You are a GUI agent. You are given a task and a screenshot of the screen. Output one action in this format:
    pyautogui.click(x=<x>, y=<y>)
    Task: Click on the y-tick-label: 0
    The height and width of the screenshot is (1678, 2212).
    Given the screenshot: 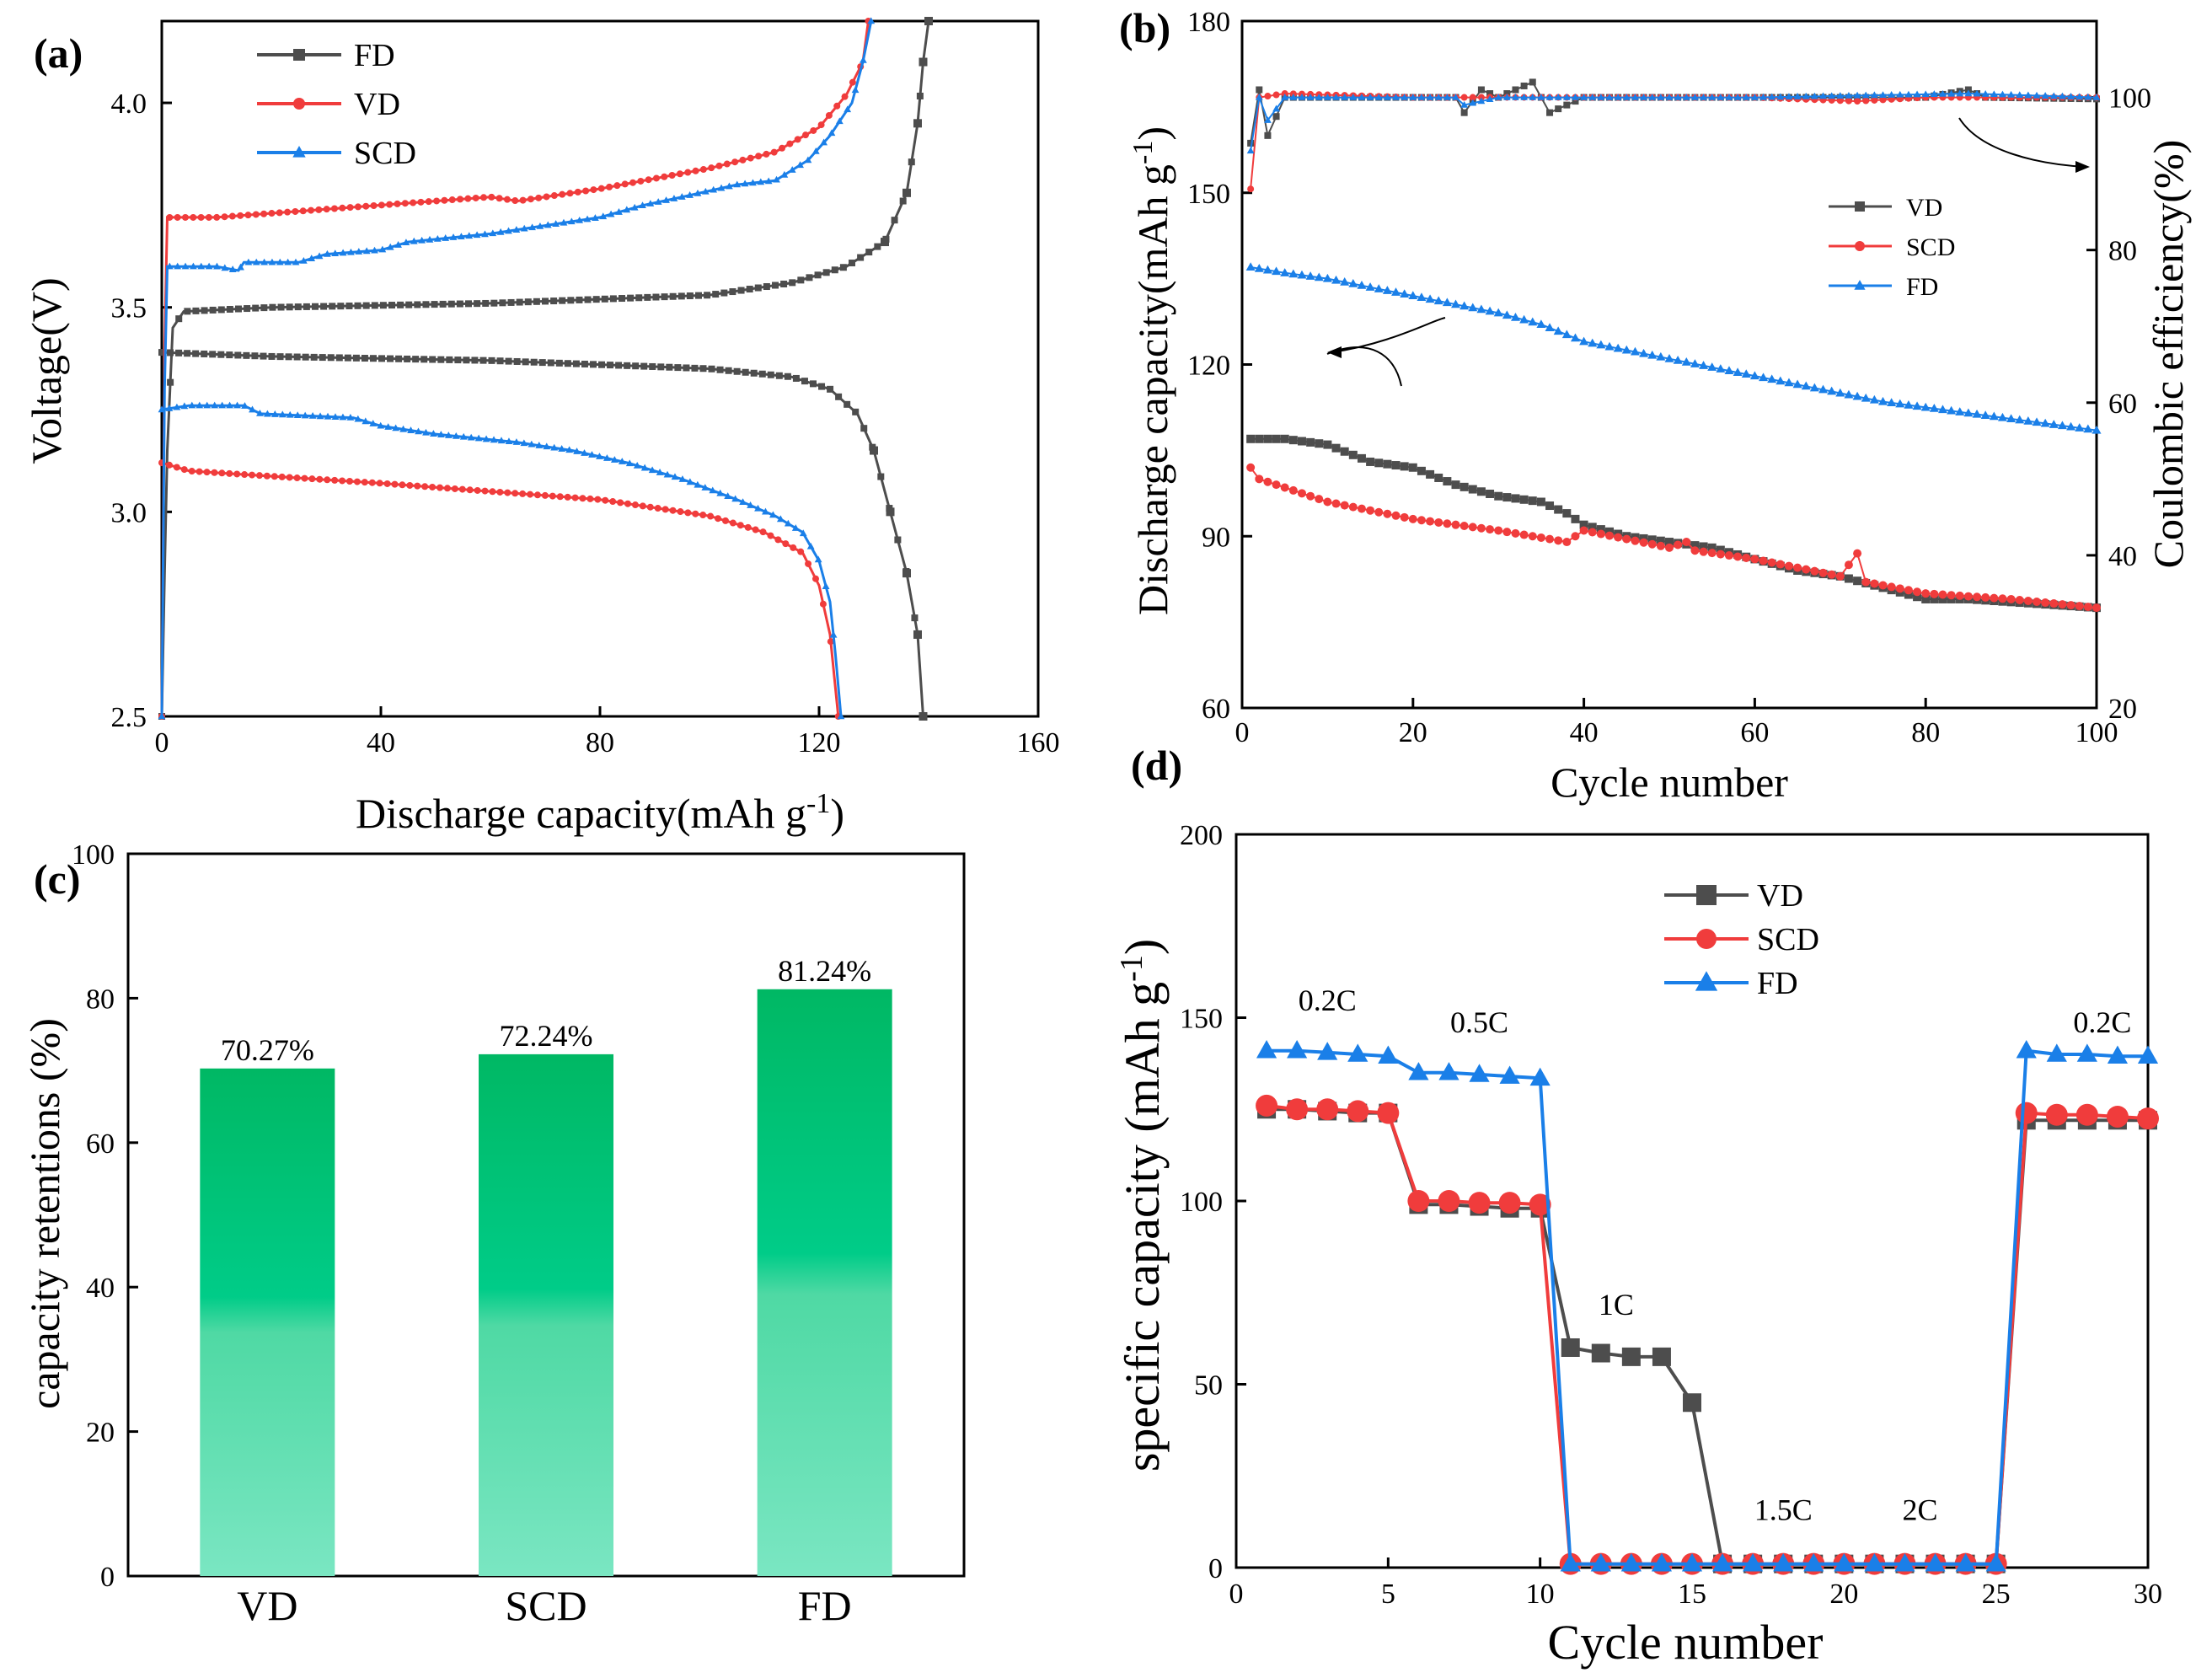 What is the action you would take?
    pyautogui.click(x=1215, y=1568)
    